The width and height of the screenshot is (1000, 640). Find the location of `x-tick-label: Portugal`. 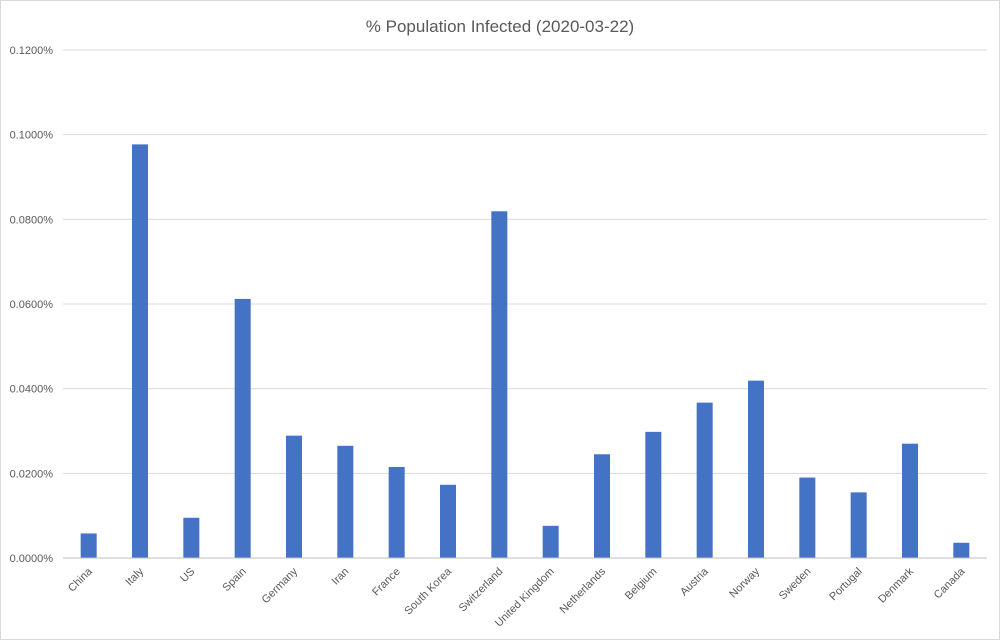

x-tick-label: Portugal is located at coordinates (845, 584).